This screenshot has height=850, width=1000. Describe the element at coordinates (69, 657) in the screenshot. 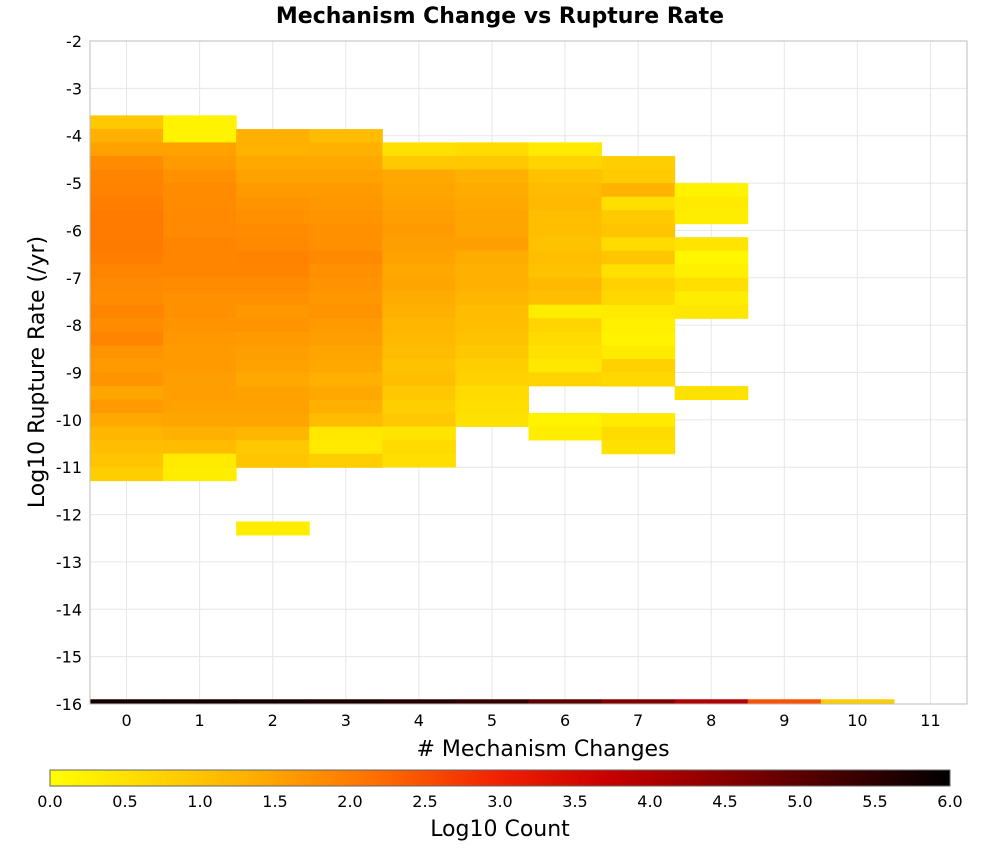

I see `y-tick-label: -15` at that location.